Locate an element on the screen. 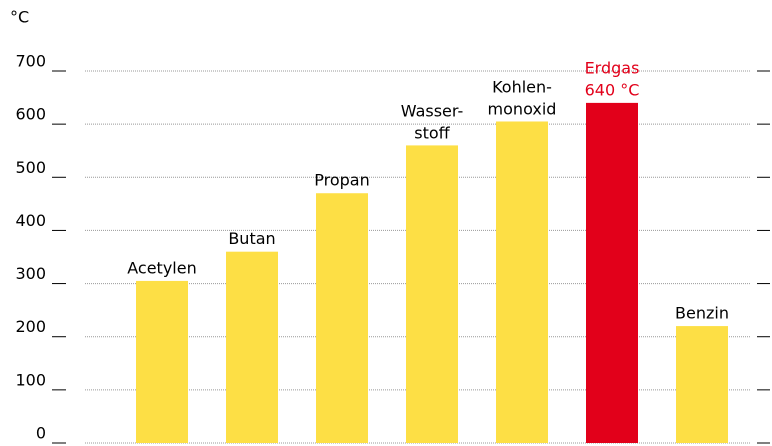 The width and height of the screenshot is (772, 446). category-label: Acetylen is located at coordinates (161, 267).